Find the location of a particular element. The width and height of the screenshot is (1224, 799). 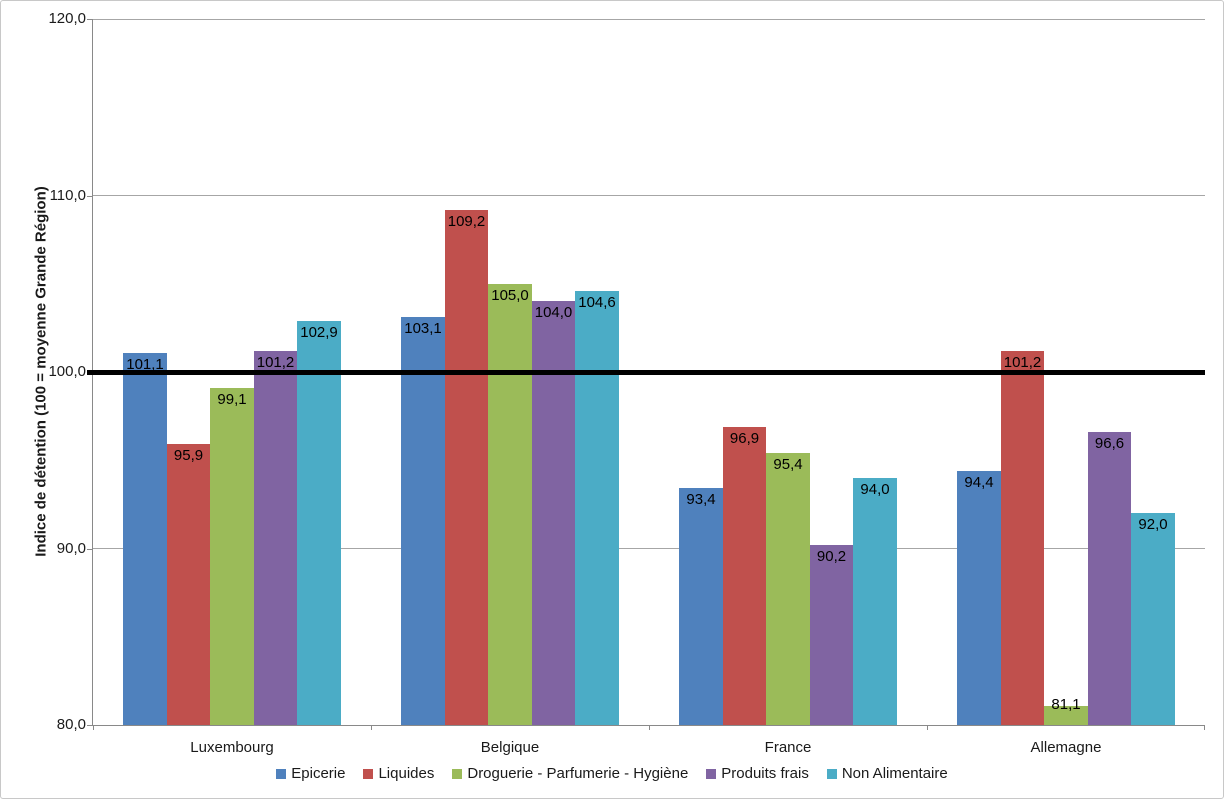

bar-produits-frais-belgique is located at coordinates (553, 513).